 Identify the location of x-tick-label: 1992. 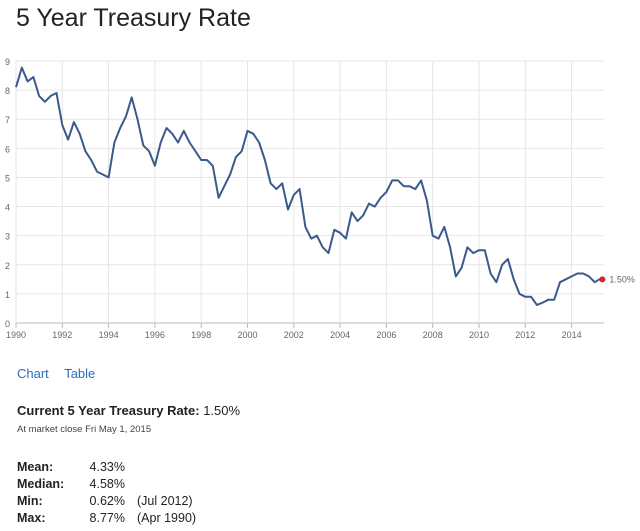
(62, 335).